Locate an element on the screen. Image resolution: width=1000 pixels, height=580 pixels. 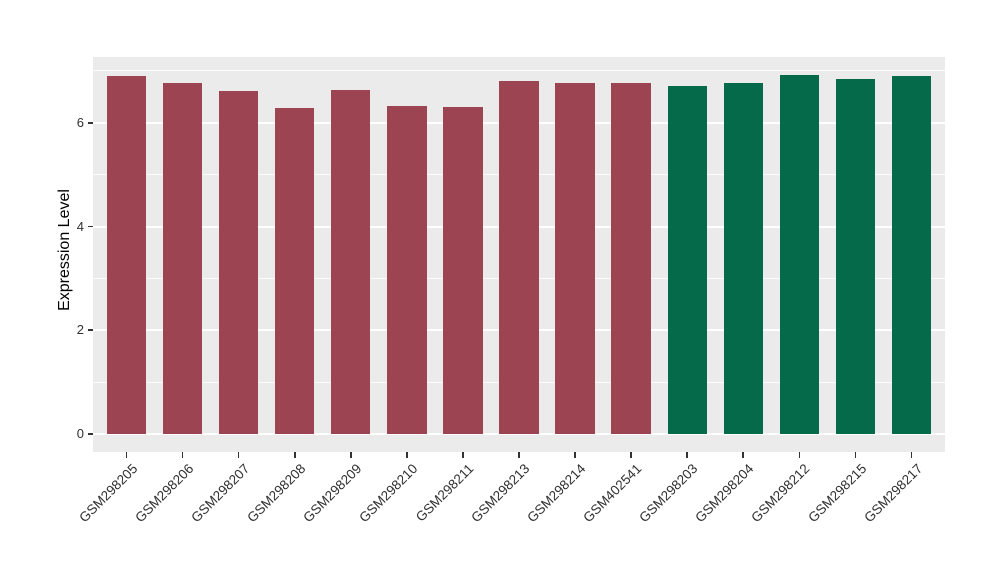
x-tick-label: GSM298214 is located at coordinates (556, 493).